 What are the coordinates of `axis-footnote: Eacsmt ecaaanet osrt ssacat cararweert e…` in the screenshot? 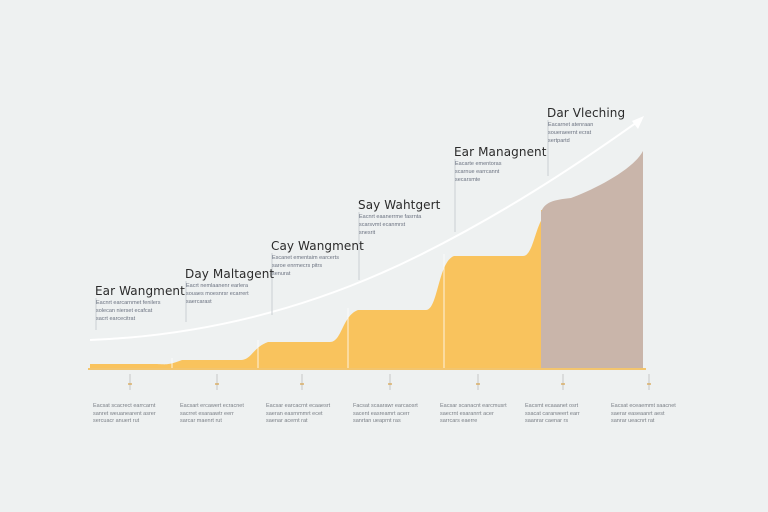 It's located at (552, 413).